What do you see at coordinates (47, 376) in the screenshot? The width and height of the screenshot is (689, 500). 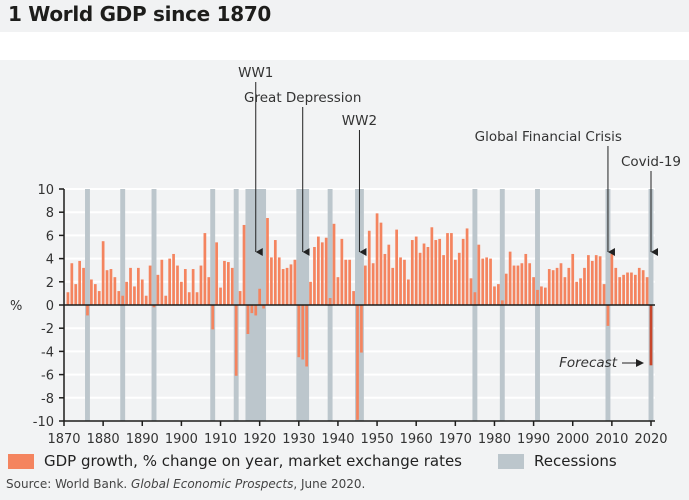 I see `y-tick-label: -6` at bounding box center [47, 376].